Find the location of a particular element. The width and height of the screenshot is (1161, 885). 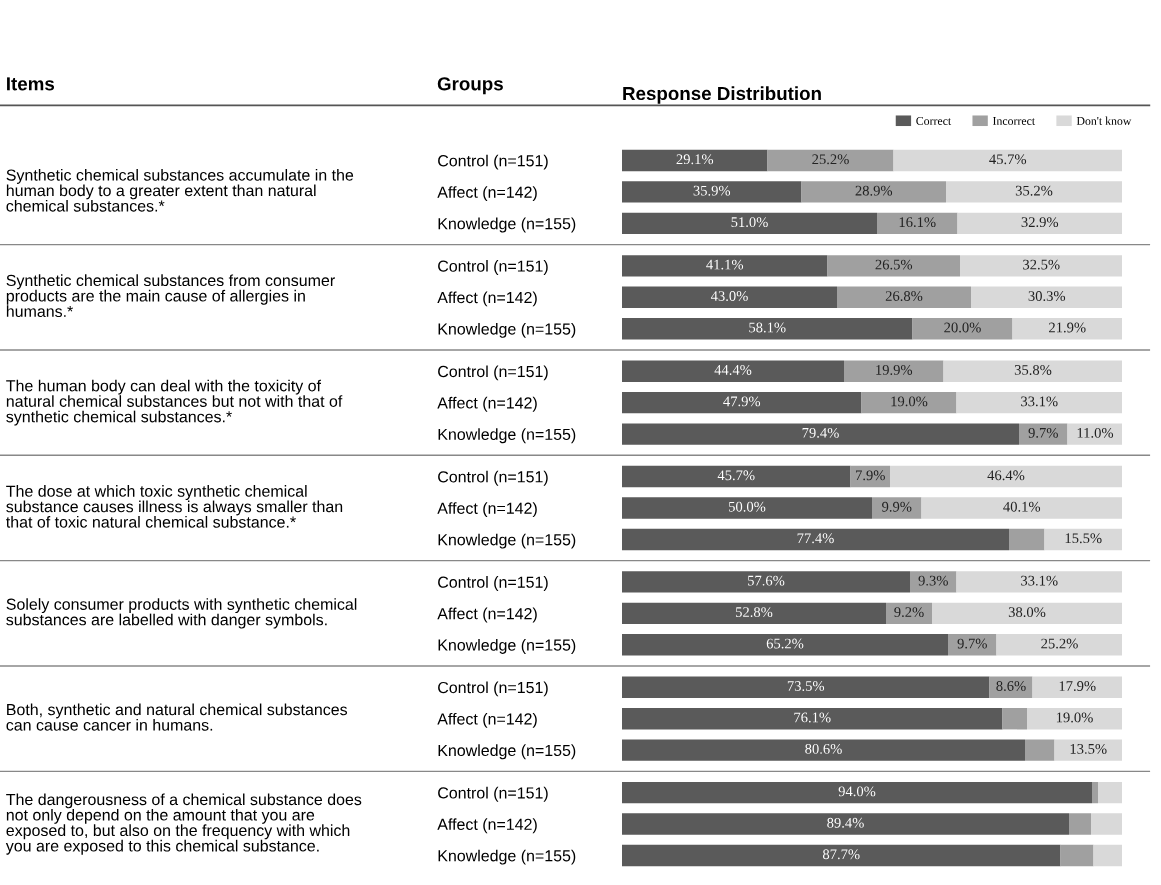

text: Synthetic chemical substances accumulate in the human body to a greater extent than natural chemical substances.* is located at coordinates (180, 190).